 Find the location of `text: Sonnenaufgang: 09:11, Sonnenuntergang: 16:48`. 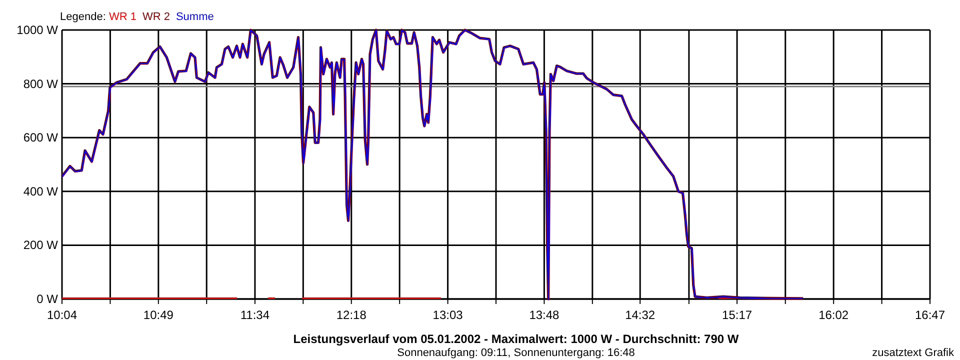

text: Sonnenaufgang: 09:11, Sonnenuntergang: 16:48 is located at coordinates (516, 353).